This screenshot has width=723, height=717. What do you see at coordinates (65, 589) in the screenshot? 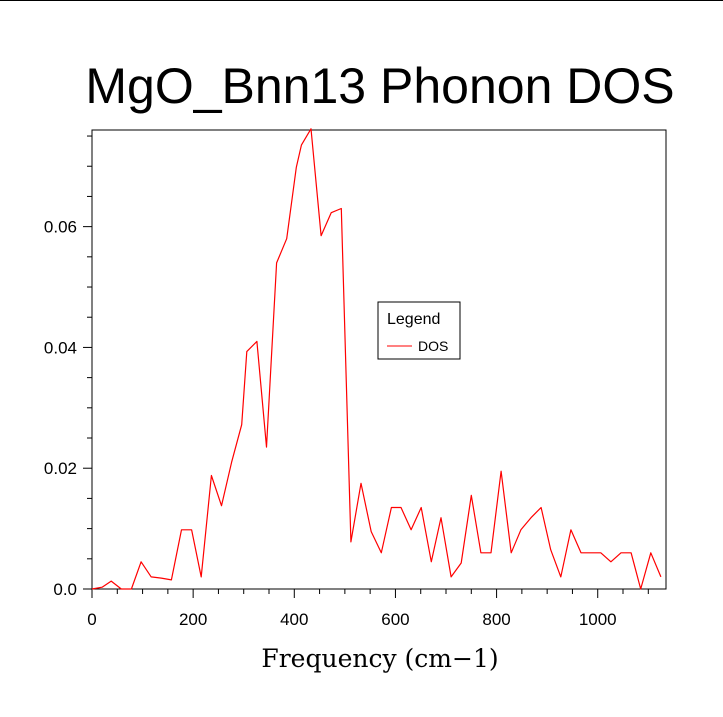
I see `y-tick-label: 0.0` at bounding box center [65, 589].